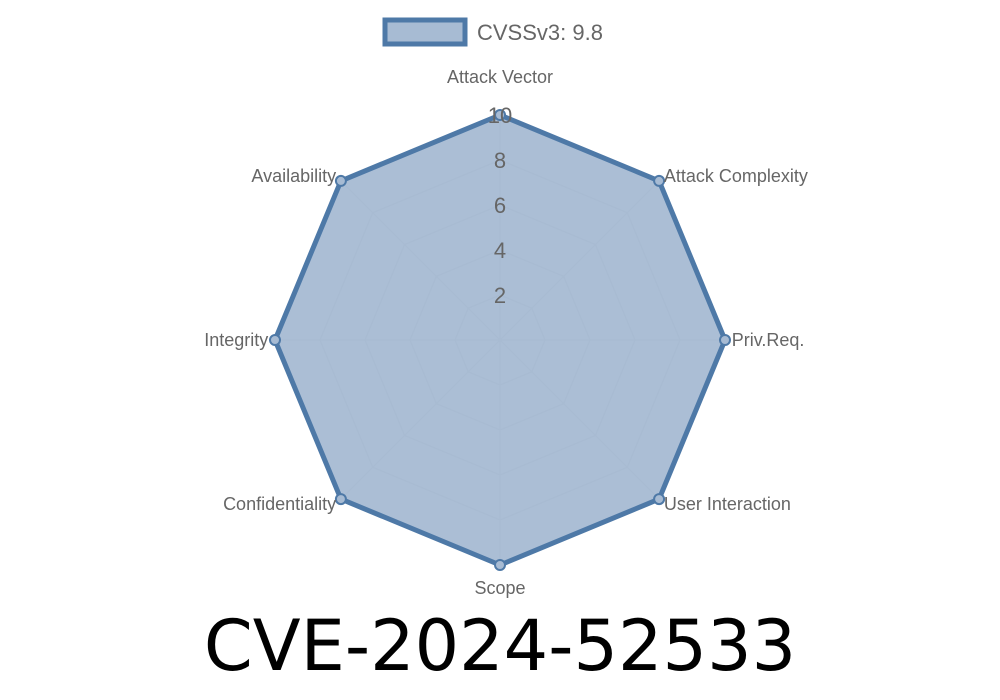 The image size is (1000, 700). Describe the element at coordinates (500, 77) in the screenshot. I see `axis-label: Attack Vector` at that location.